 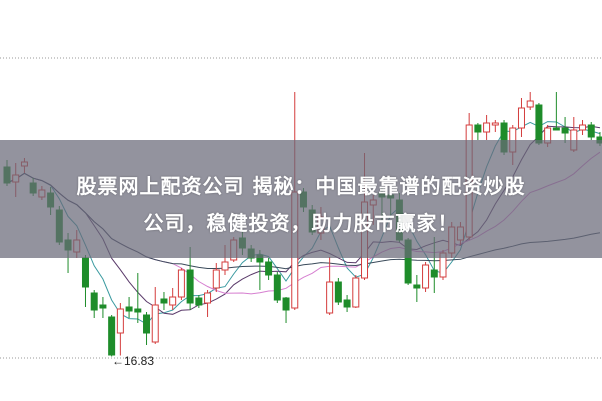 What do you see at coordinates (301, 223) in the screenshot?
I see `title-line-2: 公司，稳健投资，助力股市赢家！` at bounding box center [301, 223].